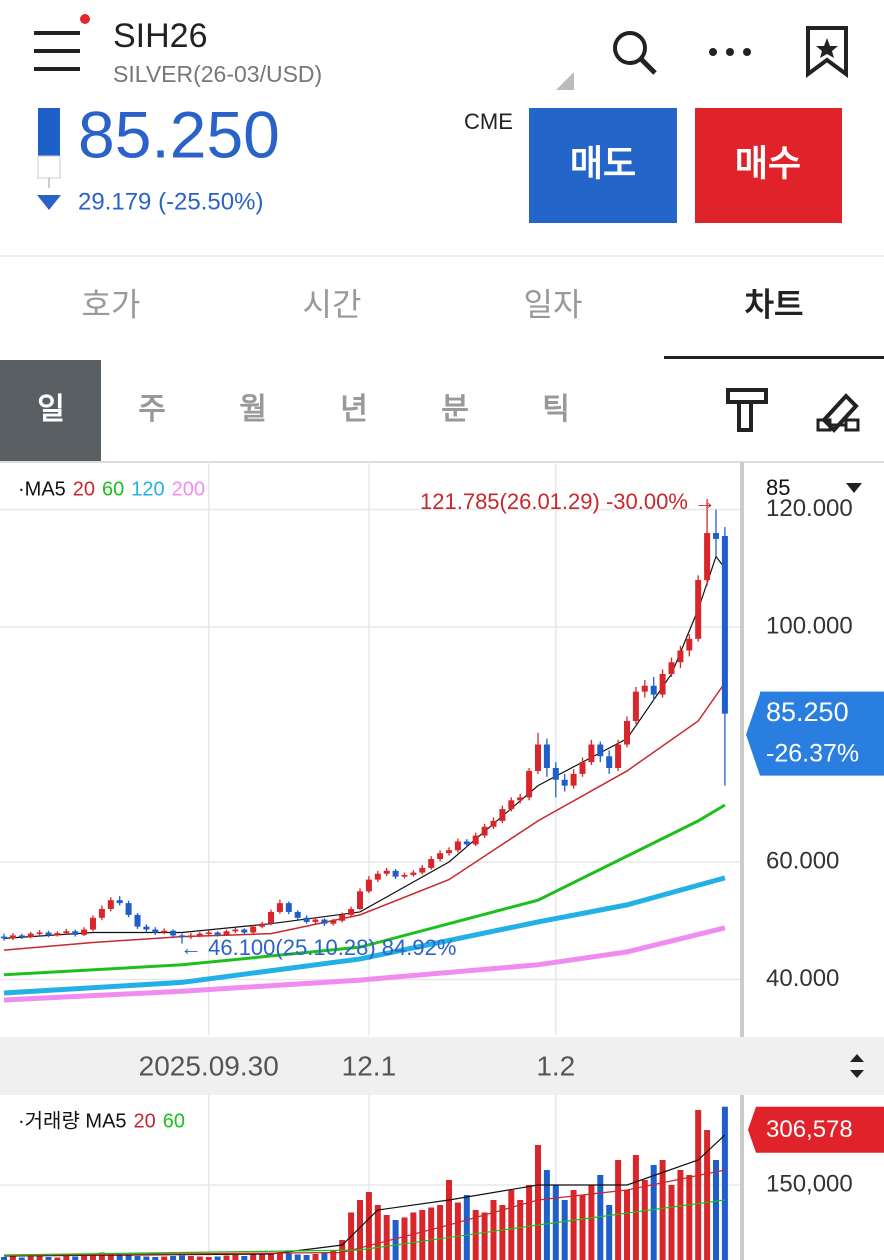 The width and height of the screenshot is (884, 1260). What do you see at coordinates (455, 409) in the screenshot?
I see `period-tab: 분` at bounding box center [455, 409].